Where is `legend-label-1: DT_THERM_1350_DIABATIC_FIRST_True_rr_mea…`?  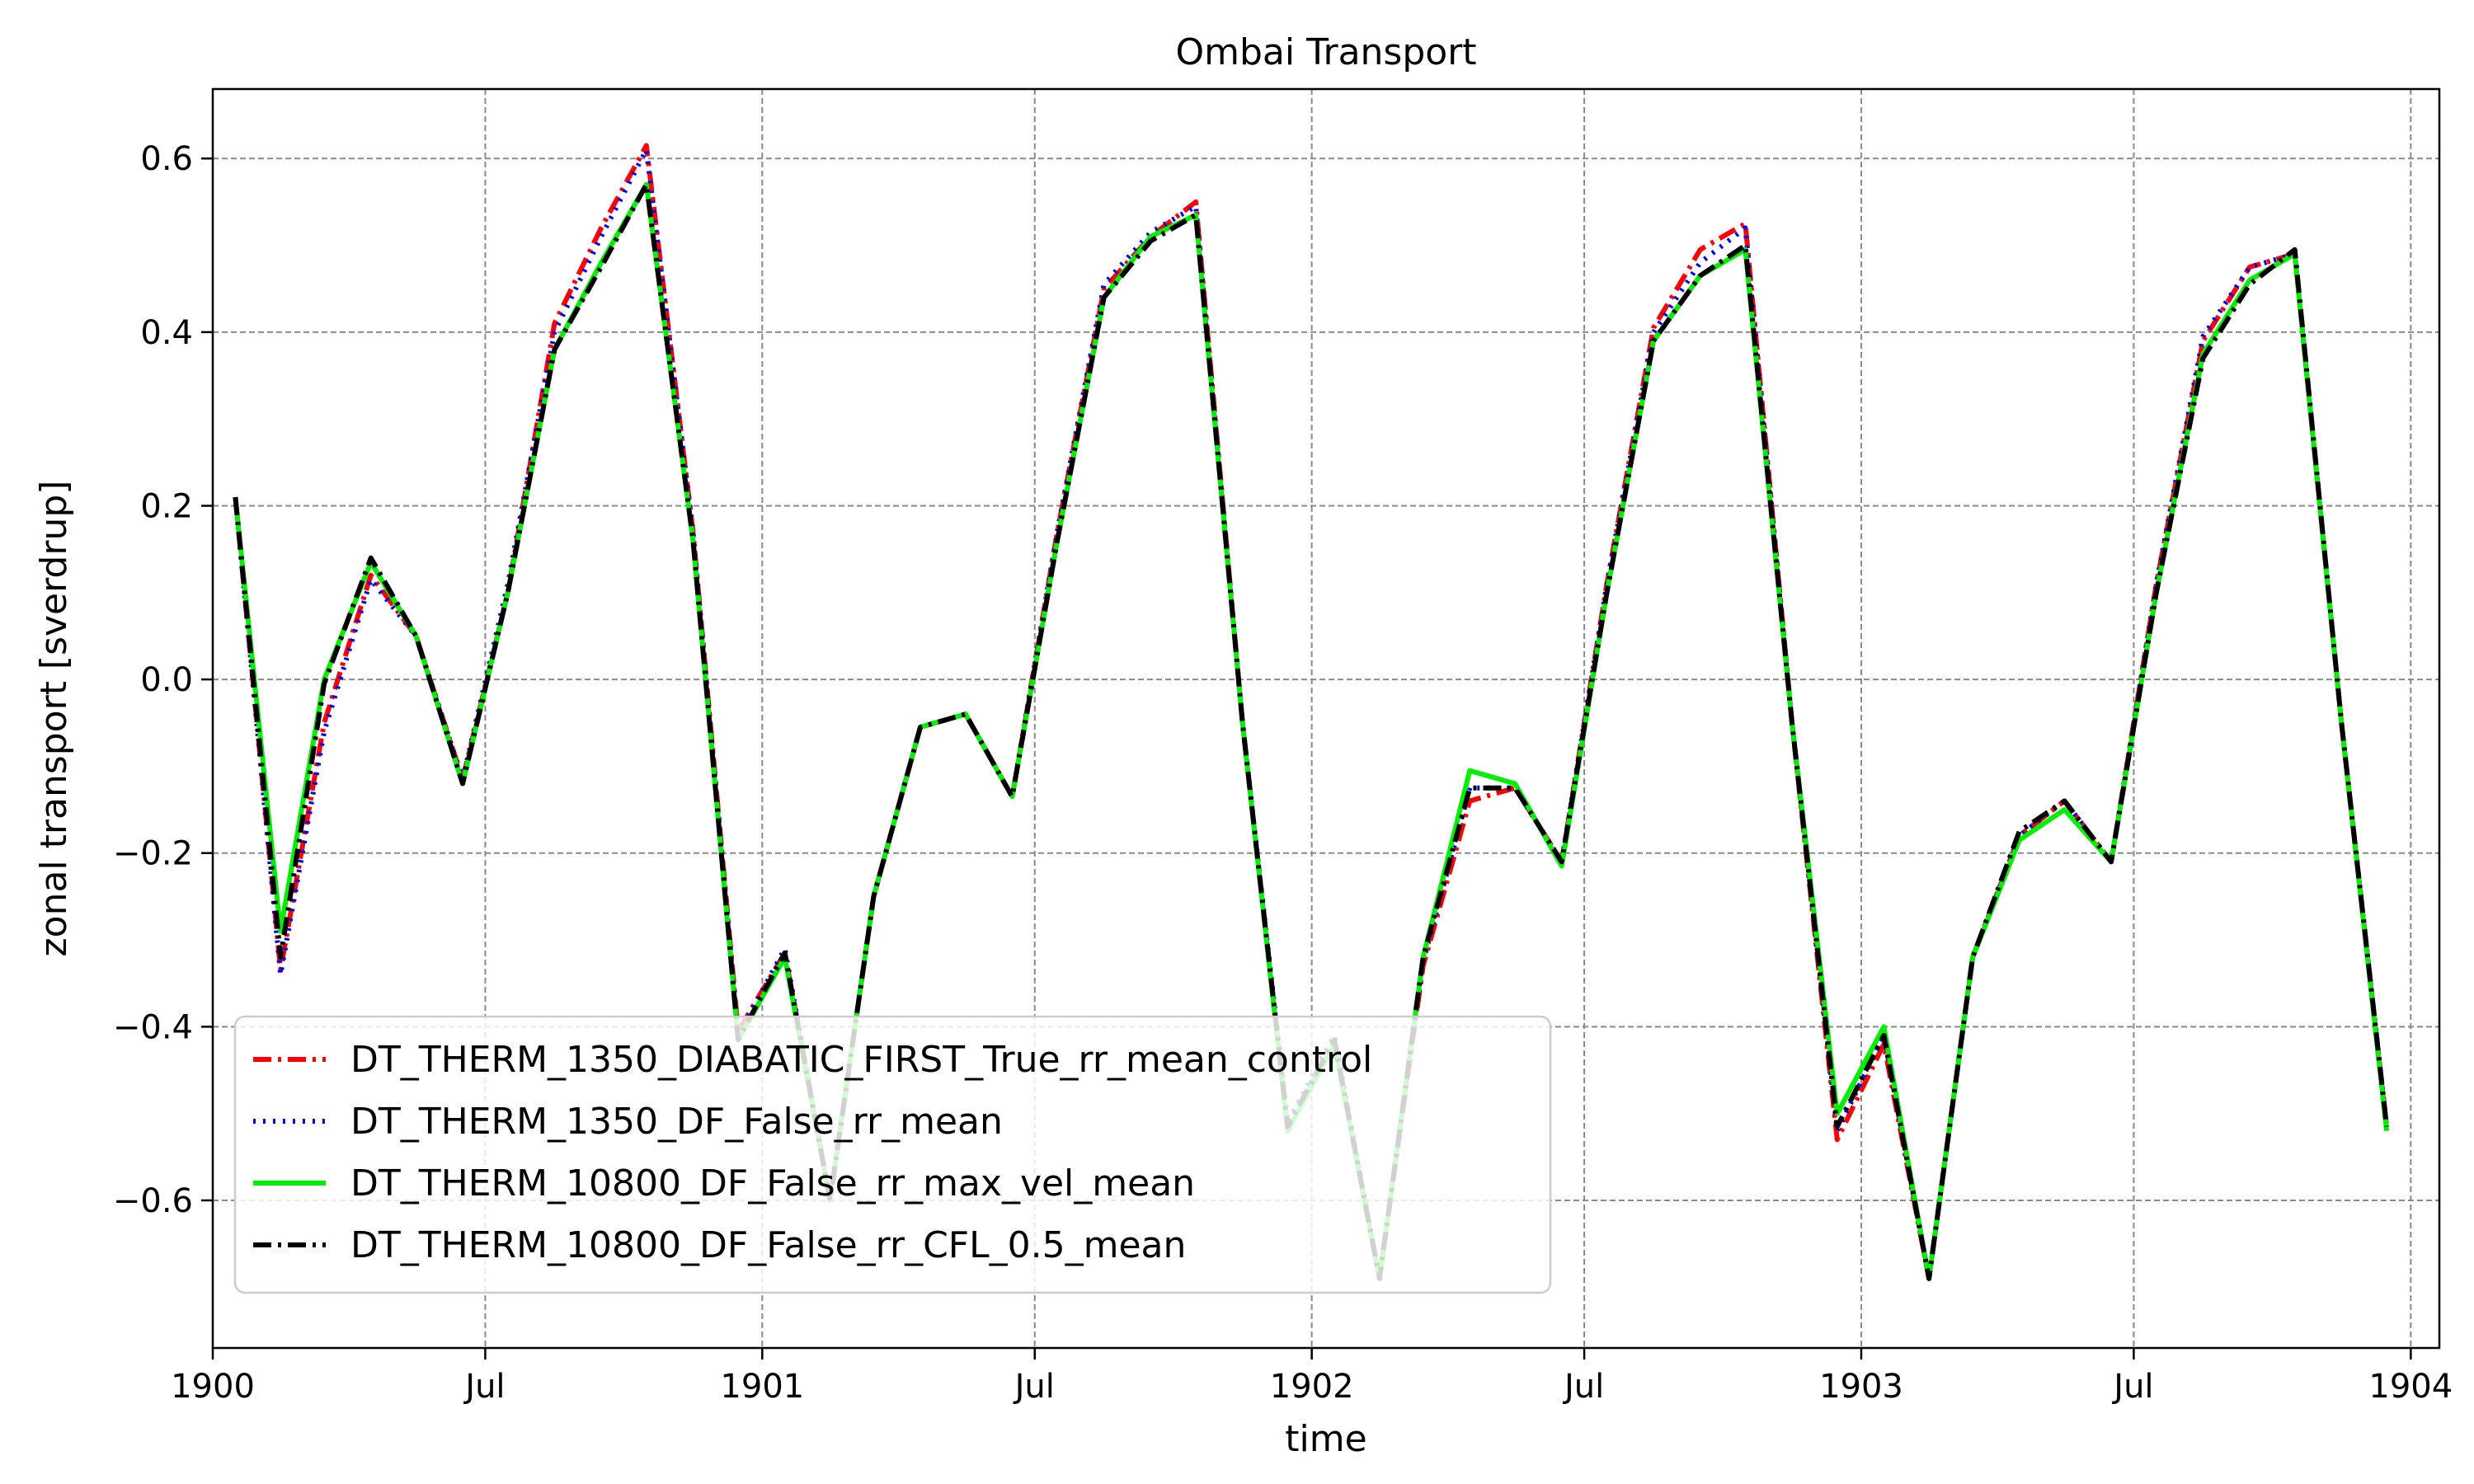 legend-label-1: DT_THERM_1350_DIABATIC_FIRST_True_rr_mea… is located at coordinates (861, 1060).